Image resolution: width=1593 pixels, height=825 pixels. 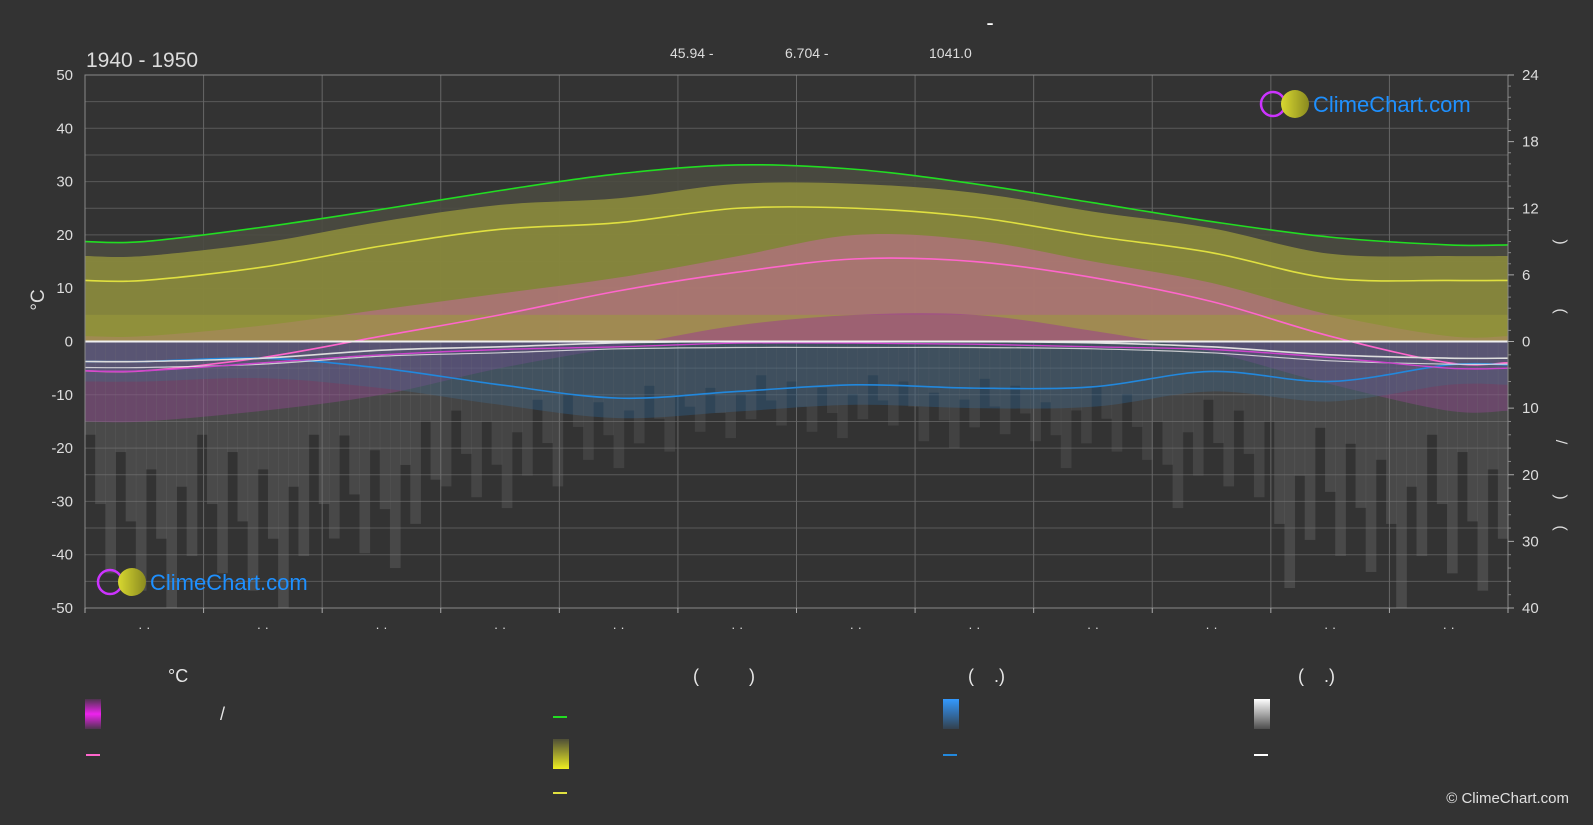 I want to click on rain-area, so click(x=796, y=380).